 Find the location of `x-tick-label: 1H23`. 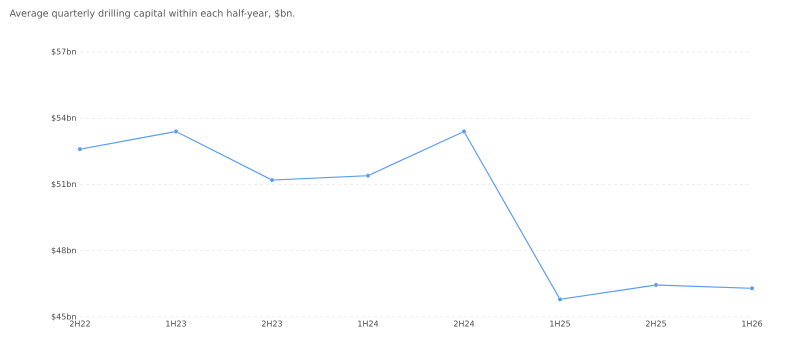

x-tick-label: 1H23 is located at coordinates (176, 323).